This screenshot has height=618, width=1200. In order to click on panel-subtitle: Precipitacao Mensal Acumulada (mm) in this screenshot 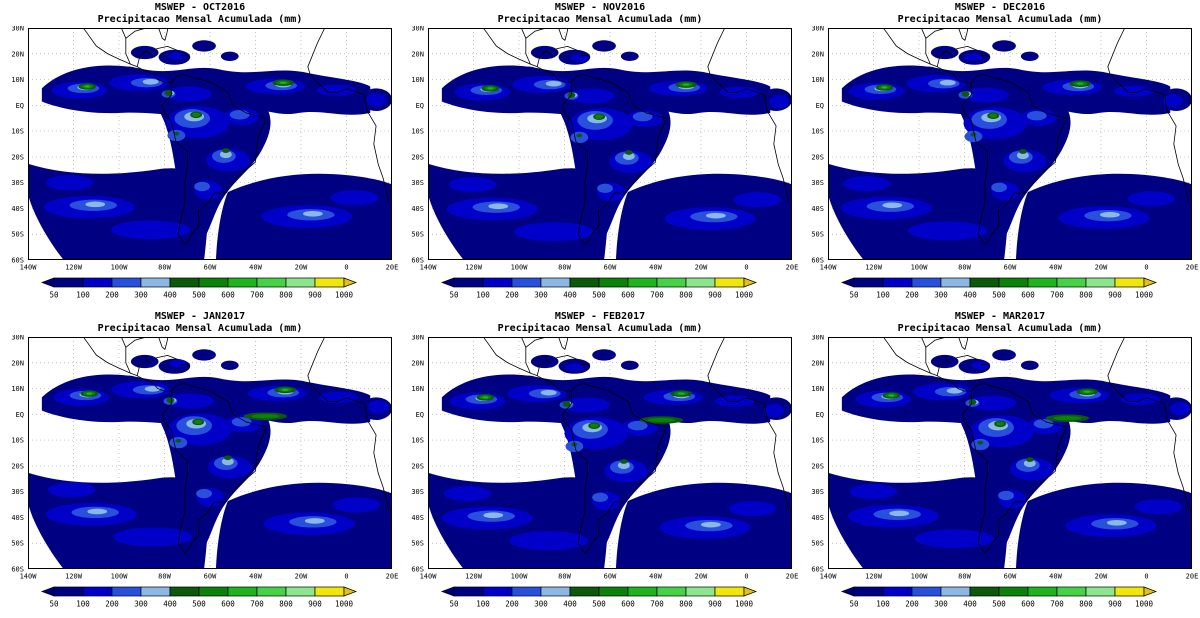, I will do `click(600, 19)`.